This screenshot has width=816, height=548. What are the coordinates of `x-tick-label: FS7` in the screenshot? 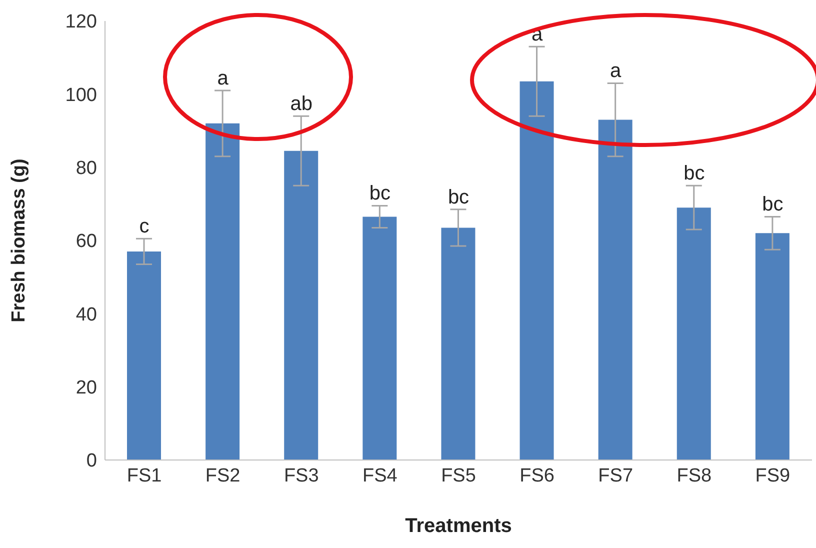 It's located at (616, 475).